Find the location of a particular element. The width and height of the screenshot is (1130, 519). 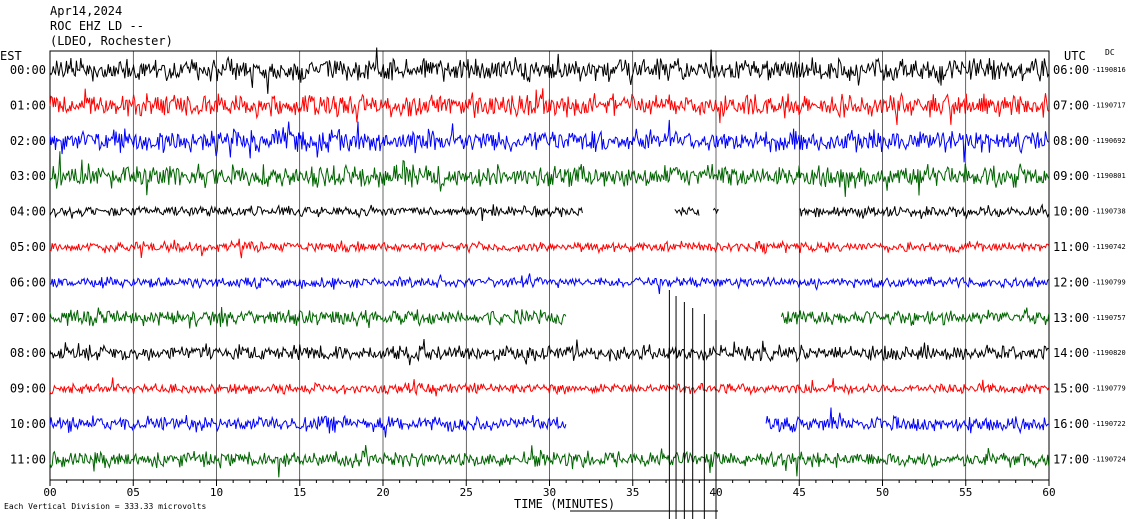

est-hour-label: 00:00 is located at coordinates (28, 70).